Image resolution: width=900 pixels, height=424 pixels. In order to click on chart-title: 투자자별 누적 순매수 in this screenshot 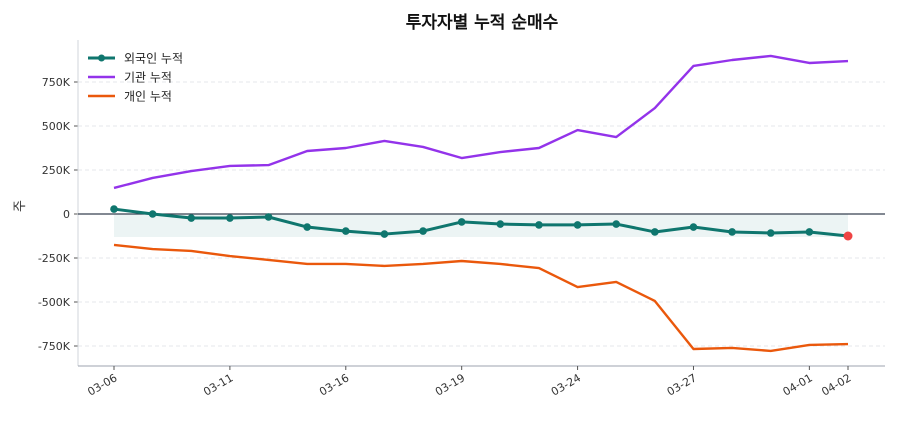, I will do `click(482, 23)`.